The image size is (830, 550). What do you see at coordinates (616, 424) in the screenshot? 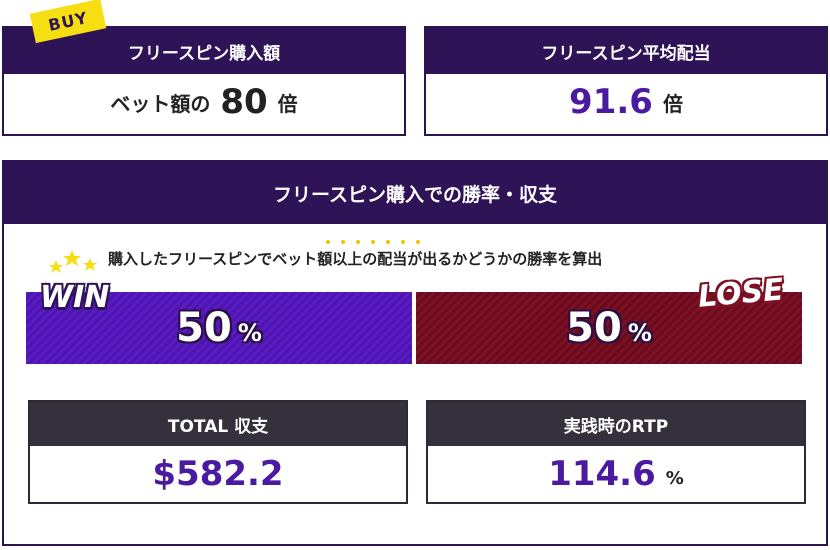
I see `rtp-title: 実践時のRTP` at bounding box center [616, 424].